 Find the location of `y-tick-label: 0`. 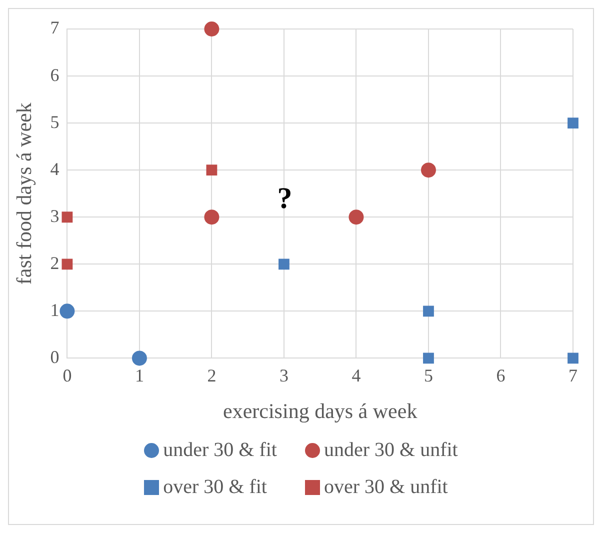

y-tick-label: 0 is located at coordinates (55, 356).